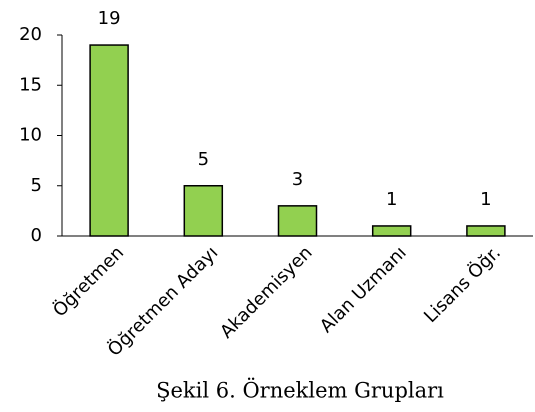 This screenshot has width=535, height=412. I want to click on x-tick-label: Lisans Öğr., so click(462, 285).